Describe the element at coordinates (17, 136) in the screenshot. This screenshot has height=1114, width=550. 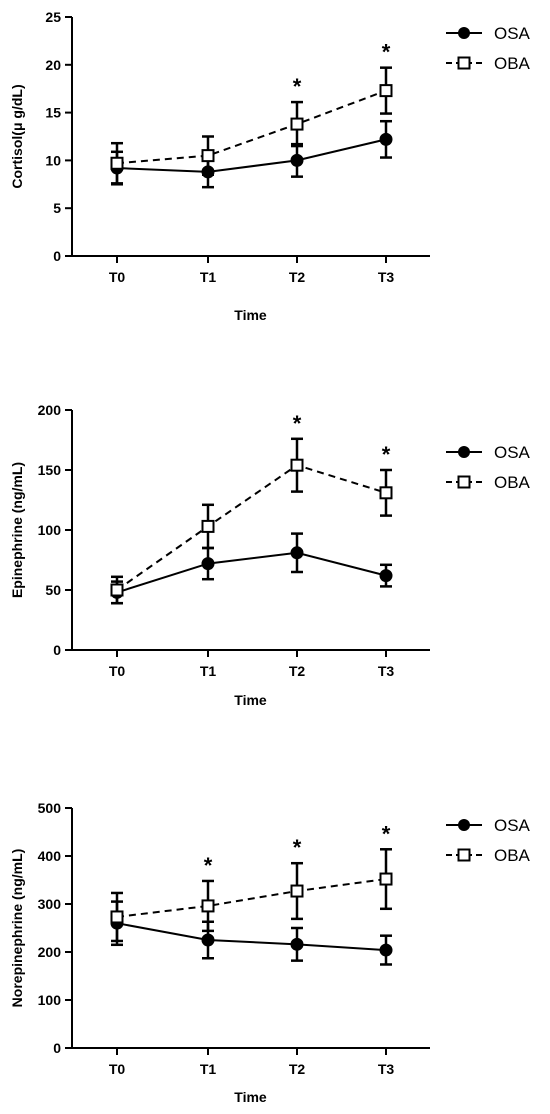
I see `y-axis-title: Cortisol(μ g/dL)` at that location.